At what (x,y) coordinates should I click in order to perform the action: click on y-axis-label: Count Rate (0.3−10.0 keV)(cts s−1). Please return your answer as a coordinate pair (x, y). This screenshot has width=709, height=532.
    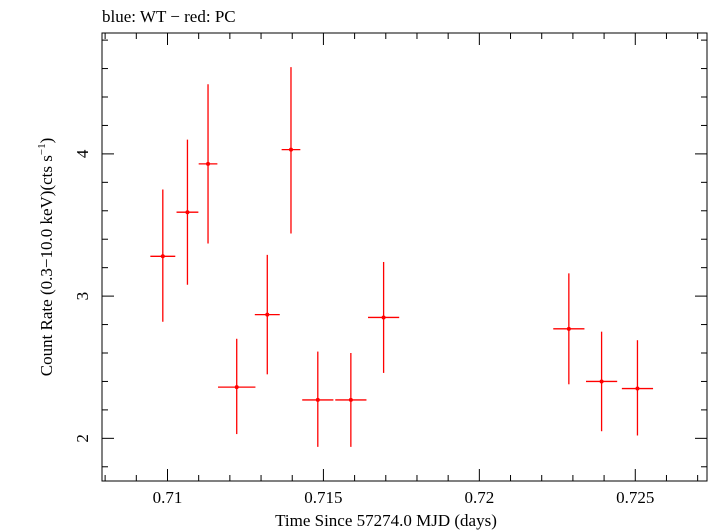
    Looking at the image, I should click on (46, 257).